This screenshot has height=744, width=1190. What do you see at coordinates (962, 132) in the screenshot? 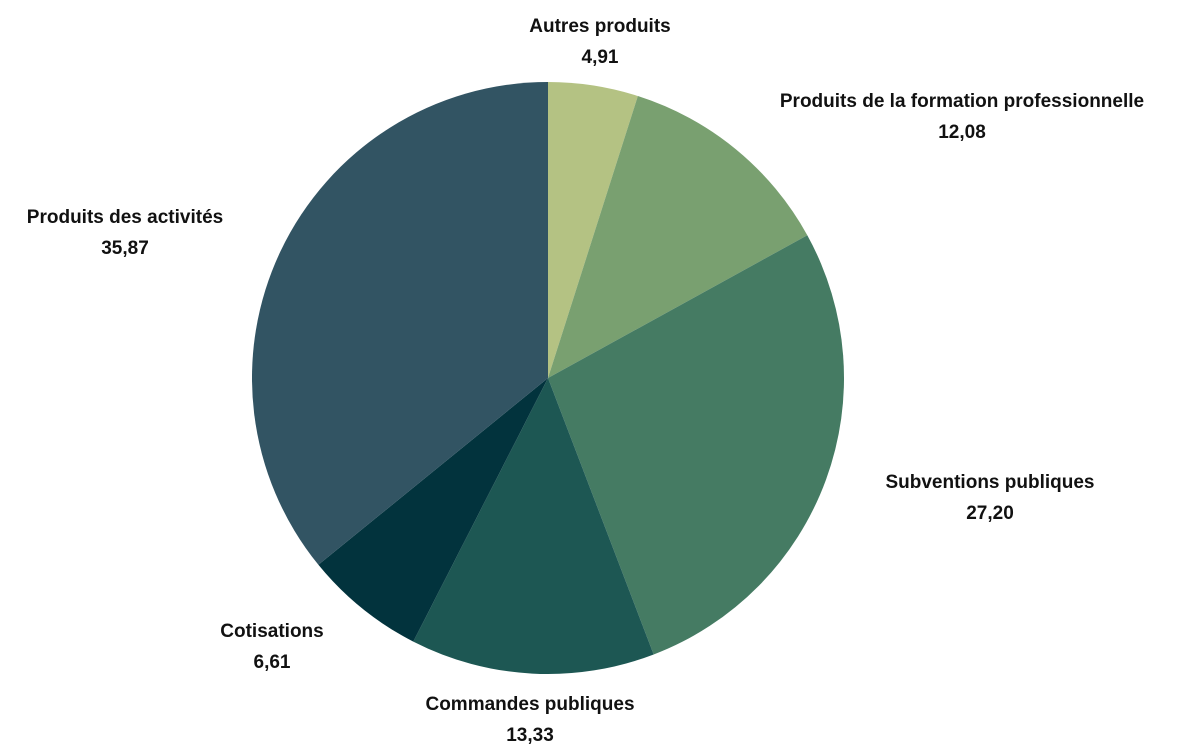
I see `slice-value-label: 12,08` at bounding box center [962, 132].